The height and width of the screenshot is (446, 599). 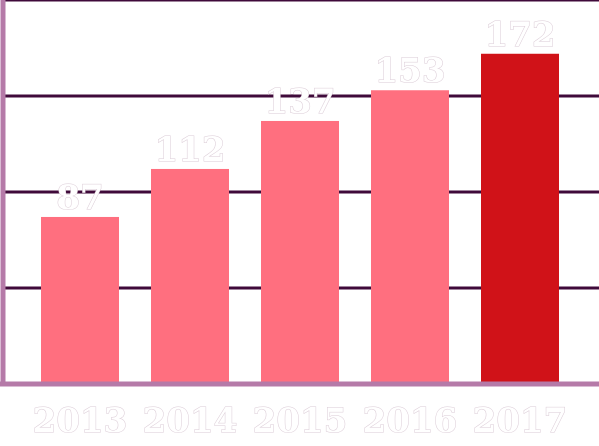 What do you see at coordinates (190, 150) in the screenshot?
I see `data-label-2014: 112` at bounding box center [190, 150].